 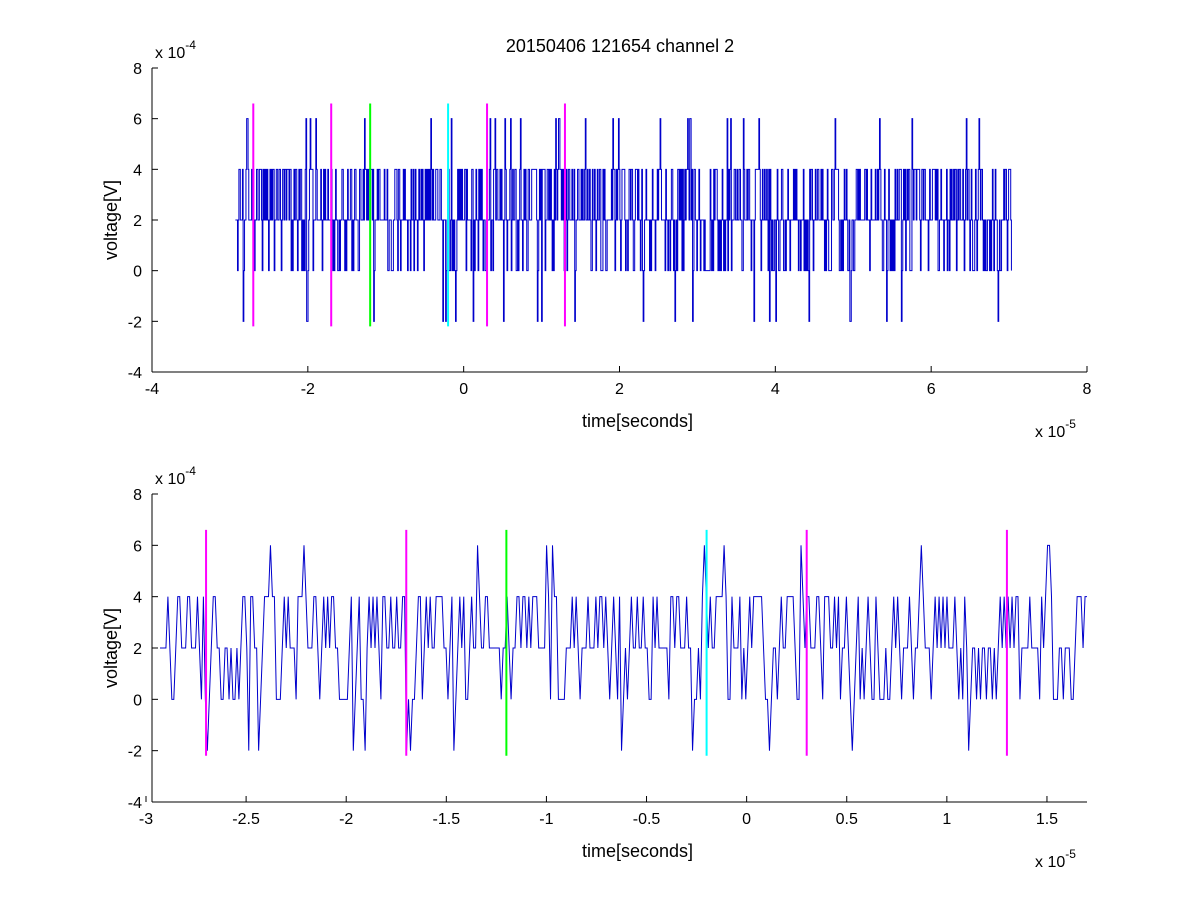 I want to click on signal-trace, so click(x=623, y=220).